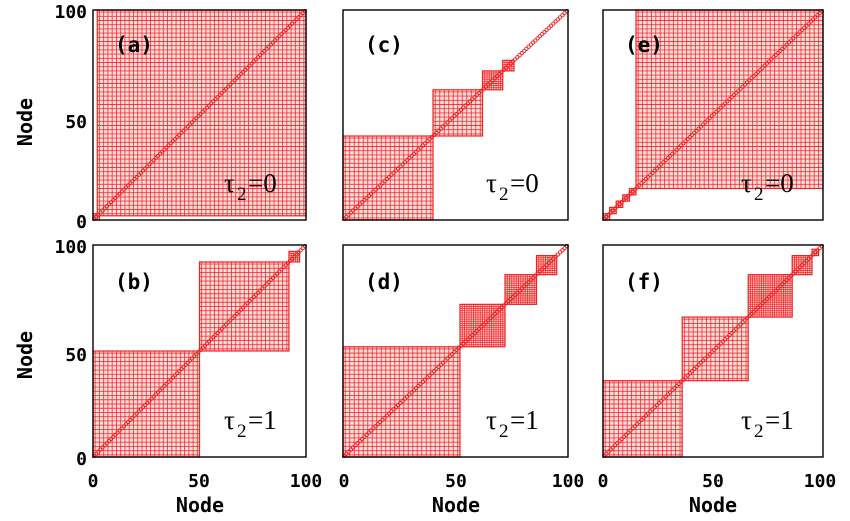  I want to click on diagonal-markers, so click(455, 351).